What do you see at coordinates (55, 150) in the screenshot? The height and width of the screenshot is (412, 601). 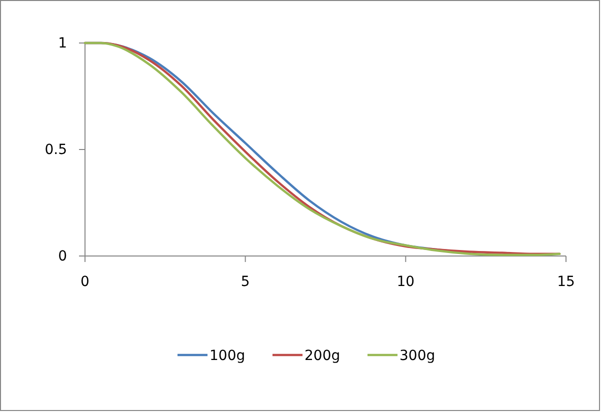 I see `y-tick-label: 0.5` at bounding box center [55, 150].